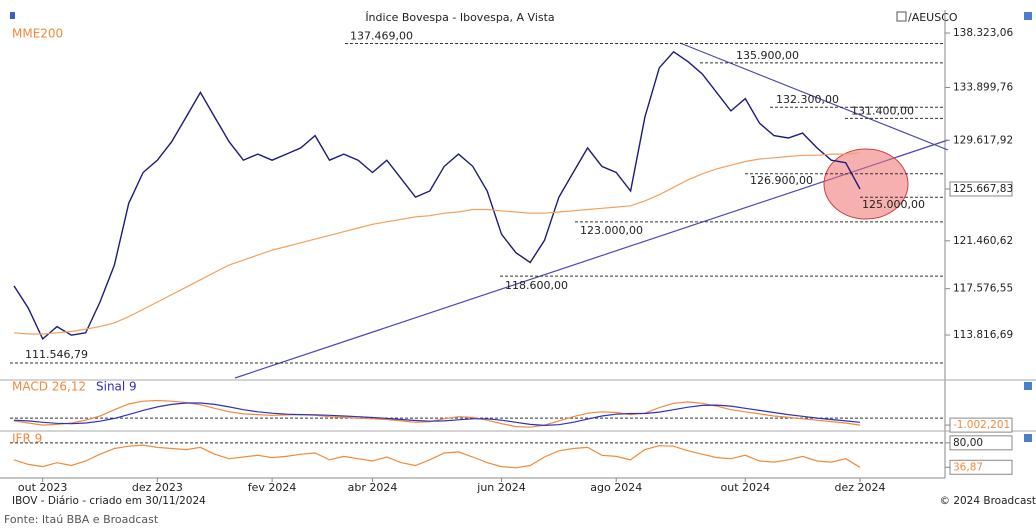 The height and width of the screenshot is (528, 1036). What do you see at coordinates (882, 110) in the screenshot?
I see `level-label: 131.400,00` at bounding box center [882, 110].